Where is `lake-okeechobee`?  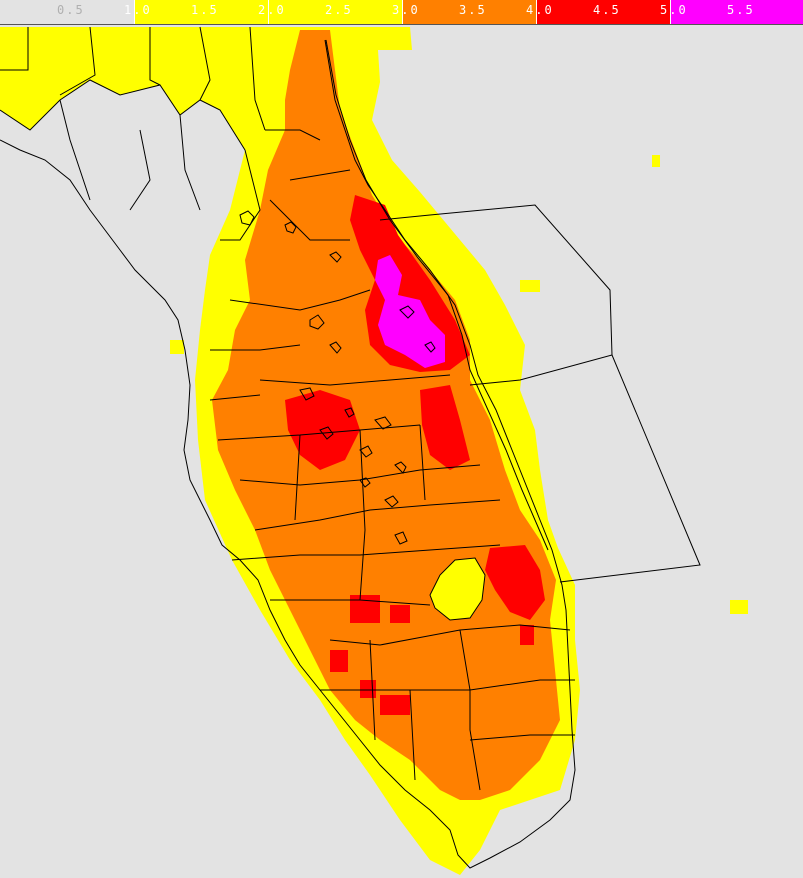
lake-okeechobee is located at coordinates (457, 589).